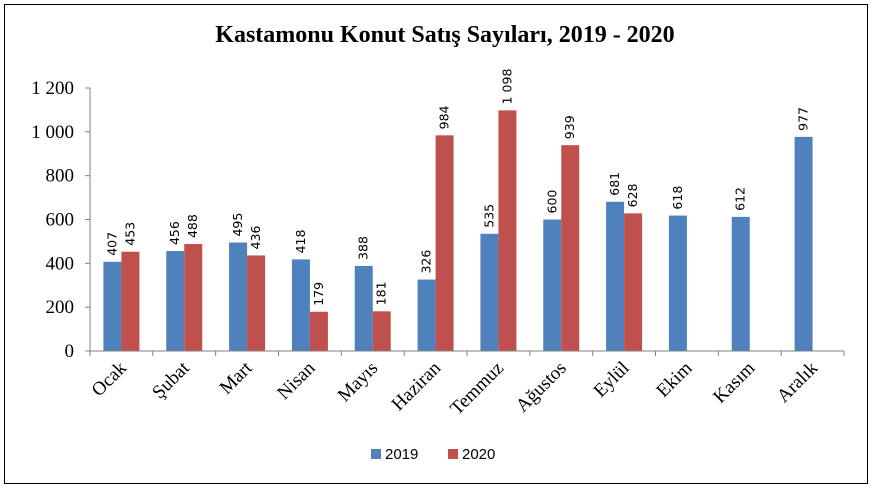 Image resolution: width=880 pixels, height=500 pixels. What do you see at coordinates (674, 380) in the screenshot?
I see `category-label: Ekim` at bounding box center [674, 380].